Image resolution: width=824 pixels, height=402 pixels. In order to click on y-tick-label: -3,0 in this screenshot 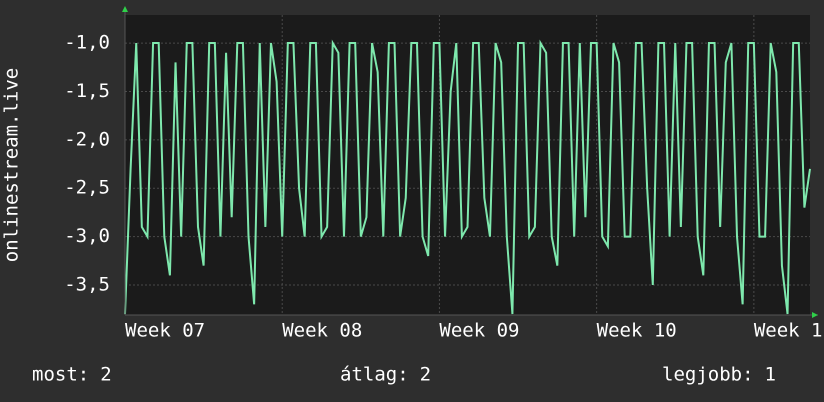, I will do `click(87, 236)`.